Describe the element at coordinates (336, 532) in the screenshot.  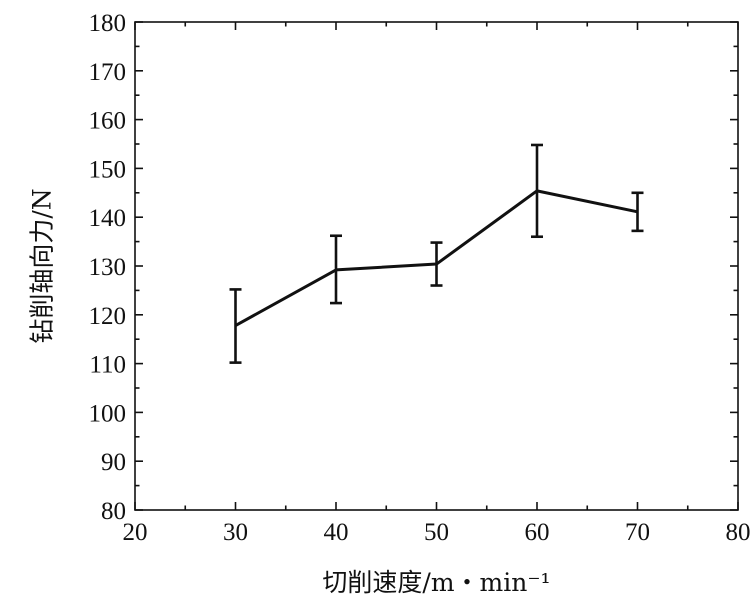
I see `x-tick-label: 40` at that location.